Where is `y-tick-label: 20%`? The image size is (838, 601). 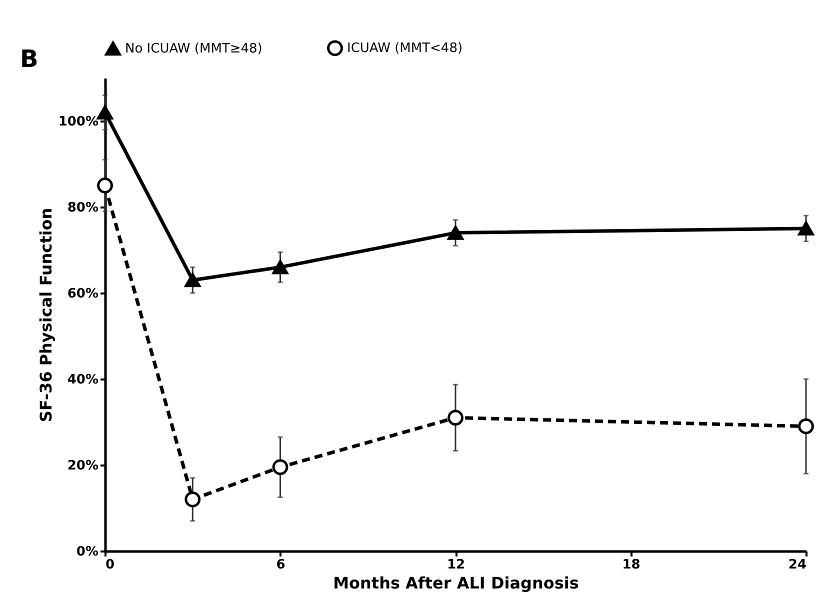 y-tick-label: 20% is located at coordinates (82, 466).